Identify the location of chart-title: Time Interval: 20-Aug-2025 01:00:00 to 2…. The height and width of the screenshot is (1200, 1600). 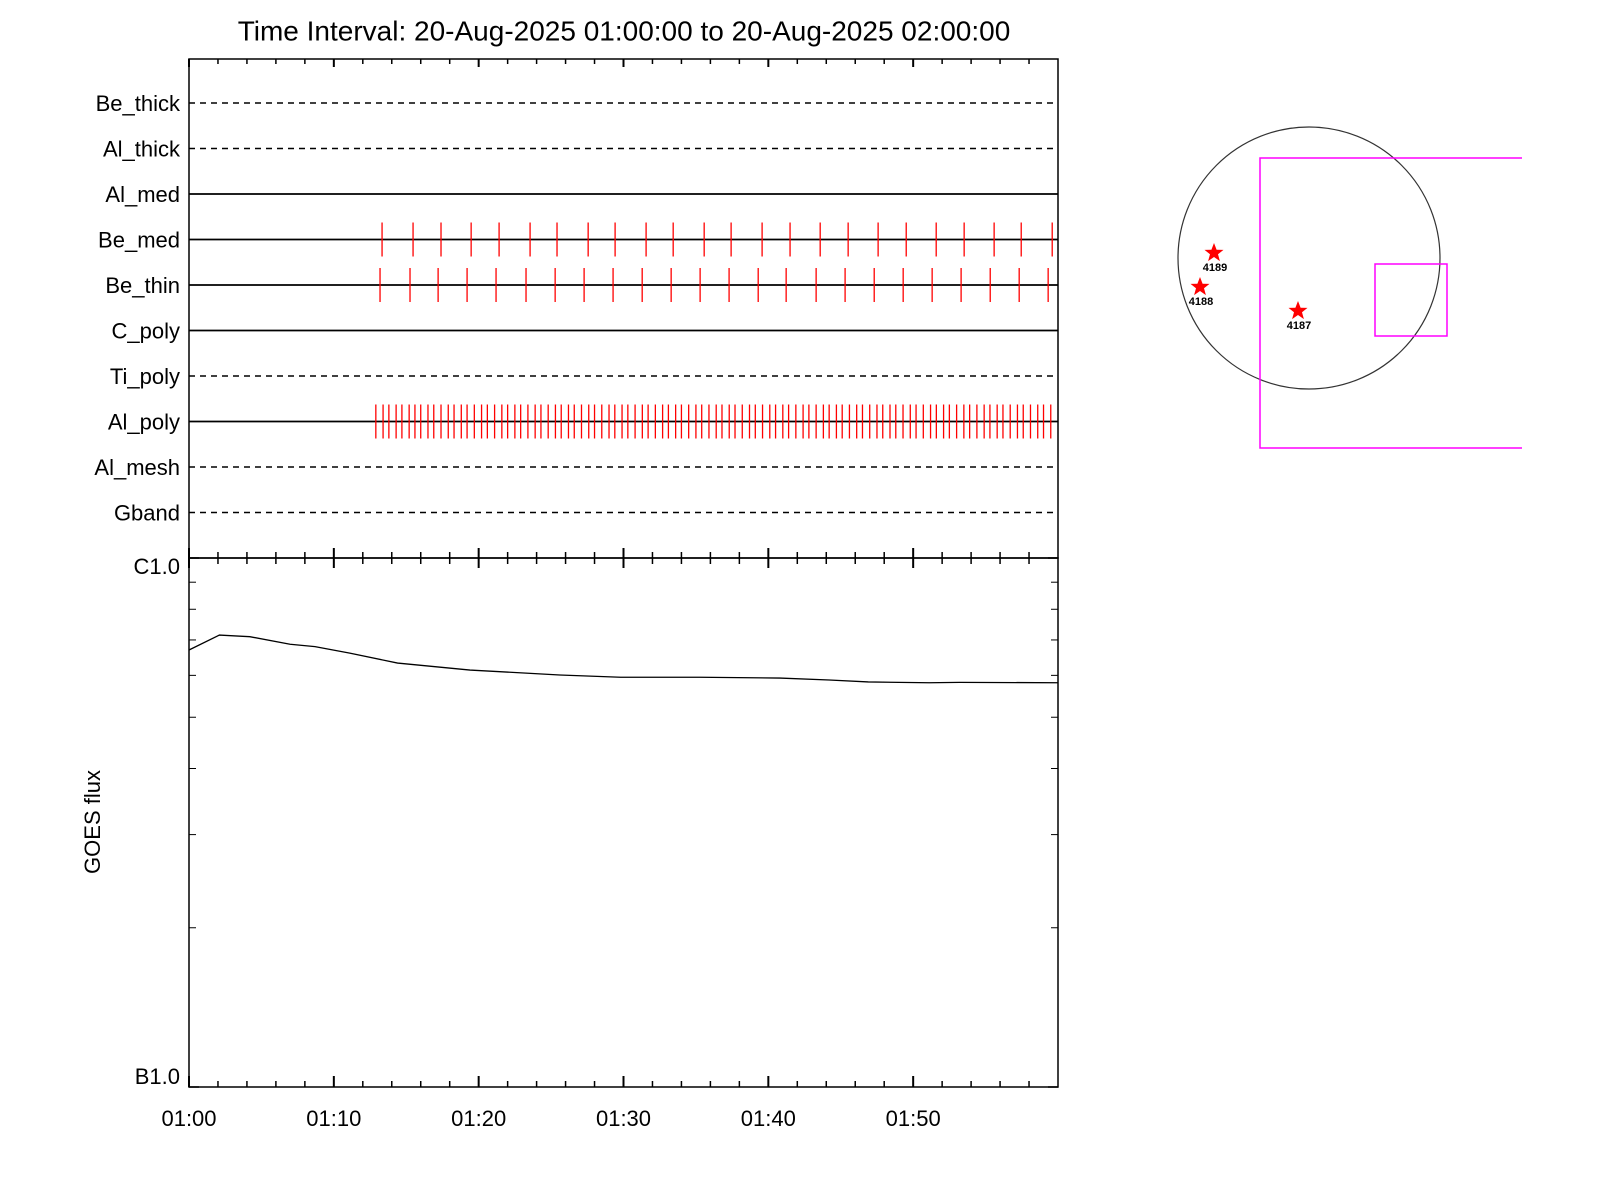
(624, 30).